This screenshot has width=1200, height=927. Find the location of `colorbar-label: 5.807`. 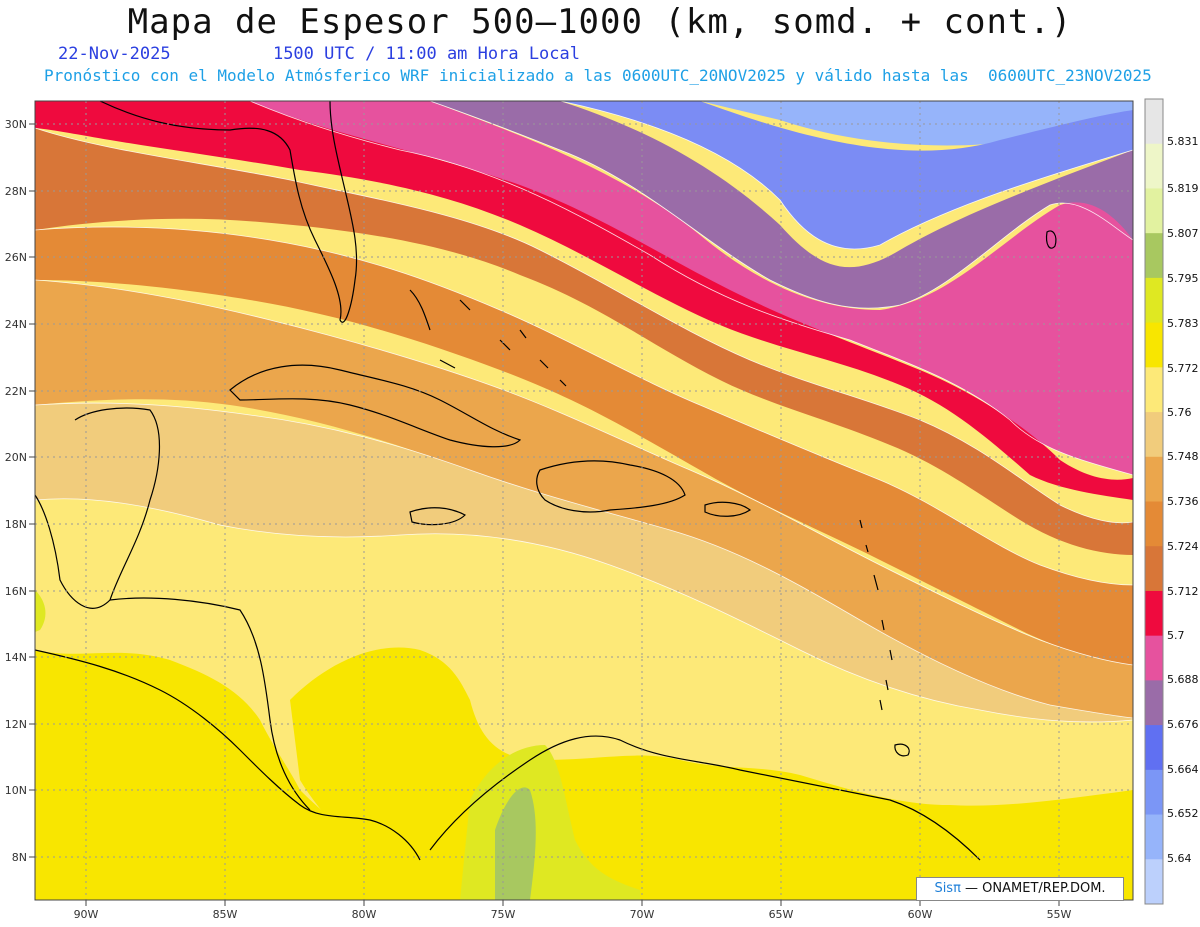

colorbar-label: 5.807 is located at coordinates (1183, 233).